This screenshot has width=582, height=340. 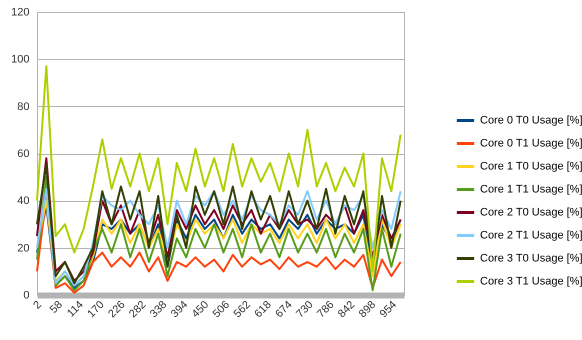 I want to click on y-tick-label: 100, so click(x=20, y=60).